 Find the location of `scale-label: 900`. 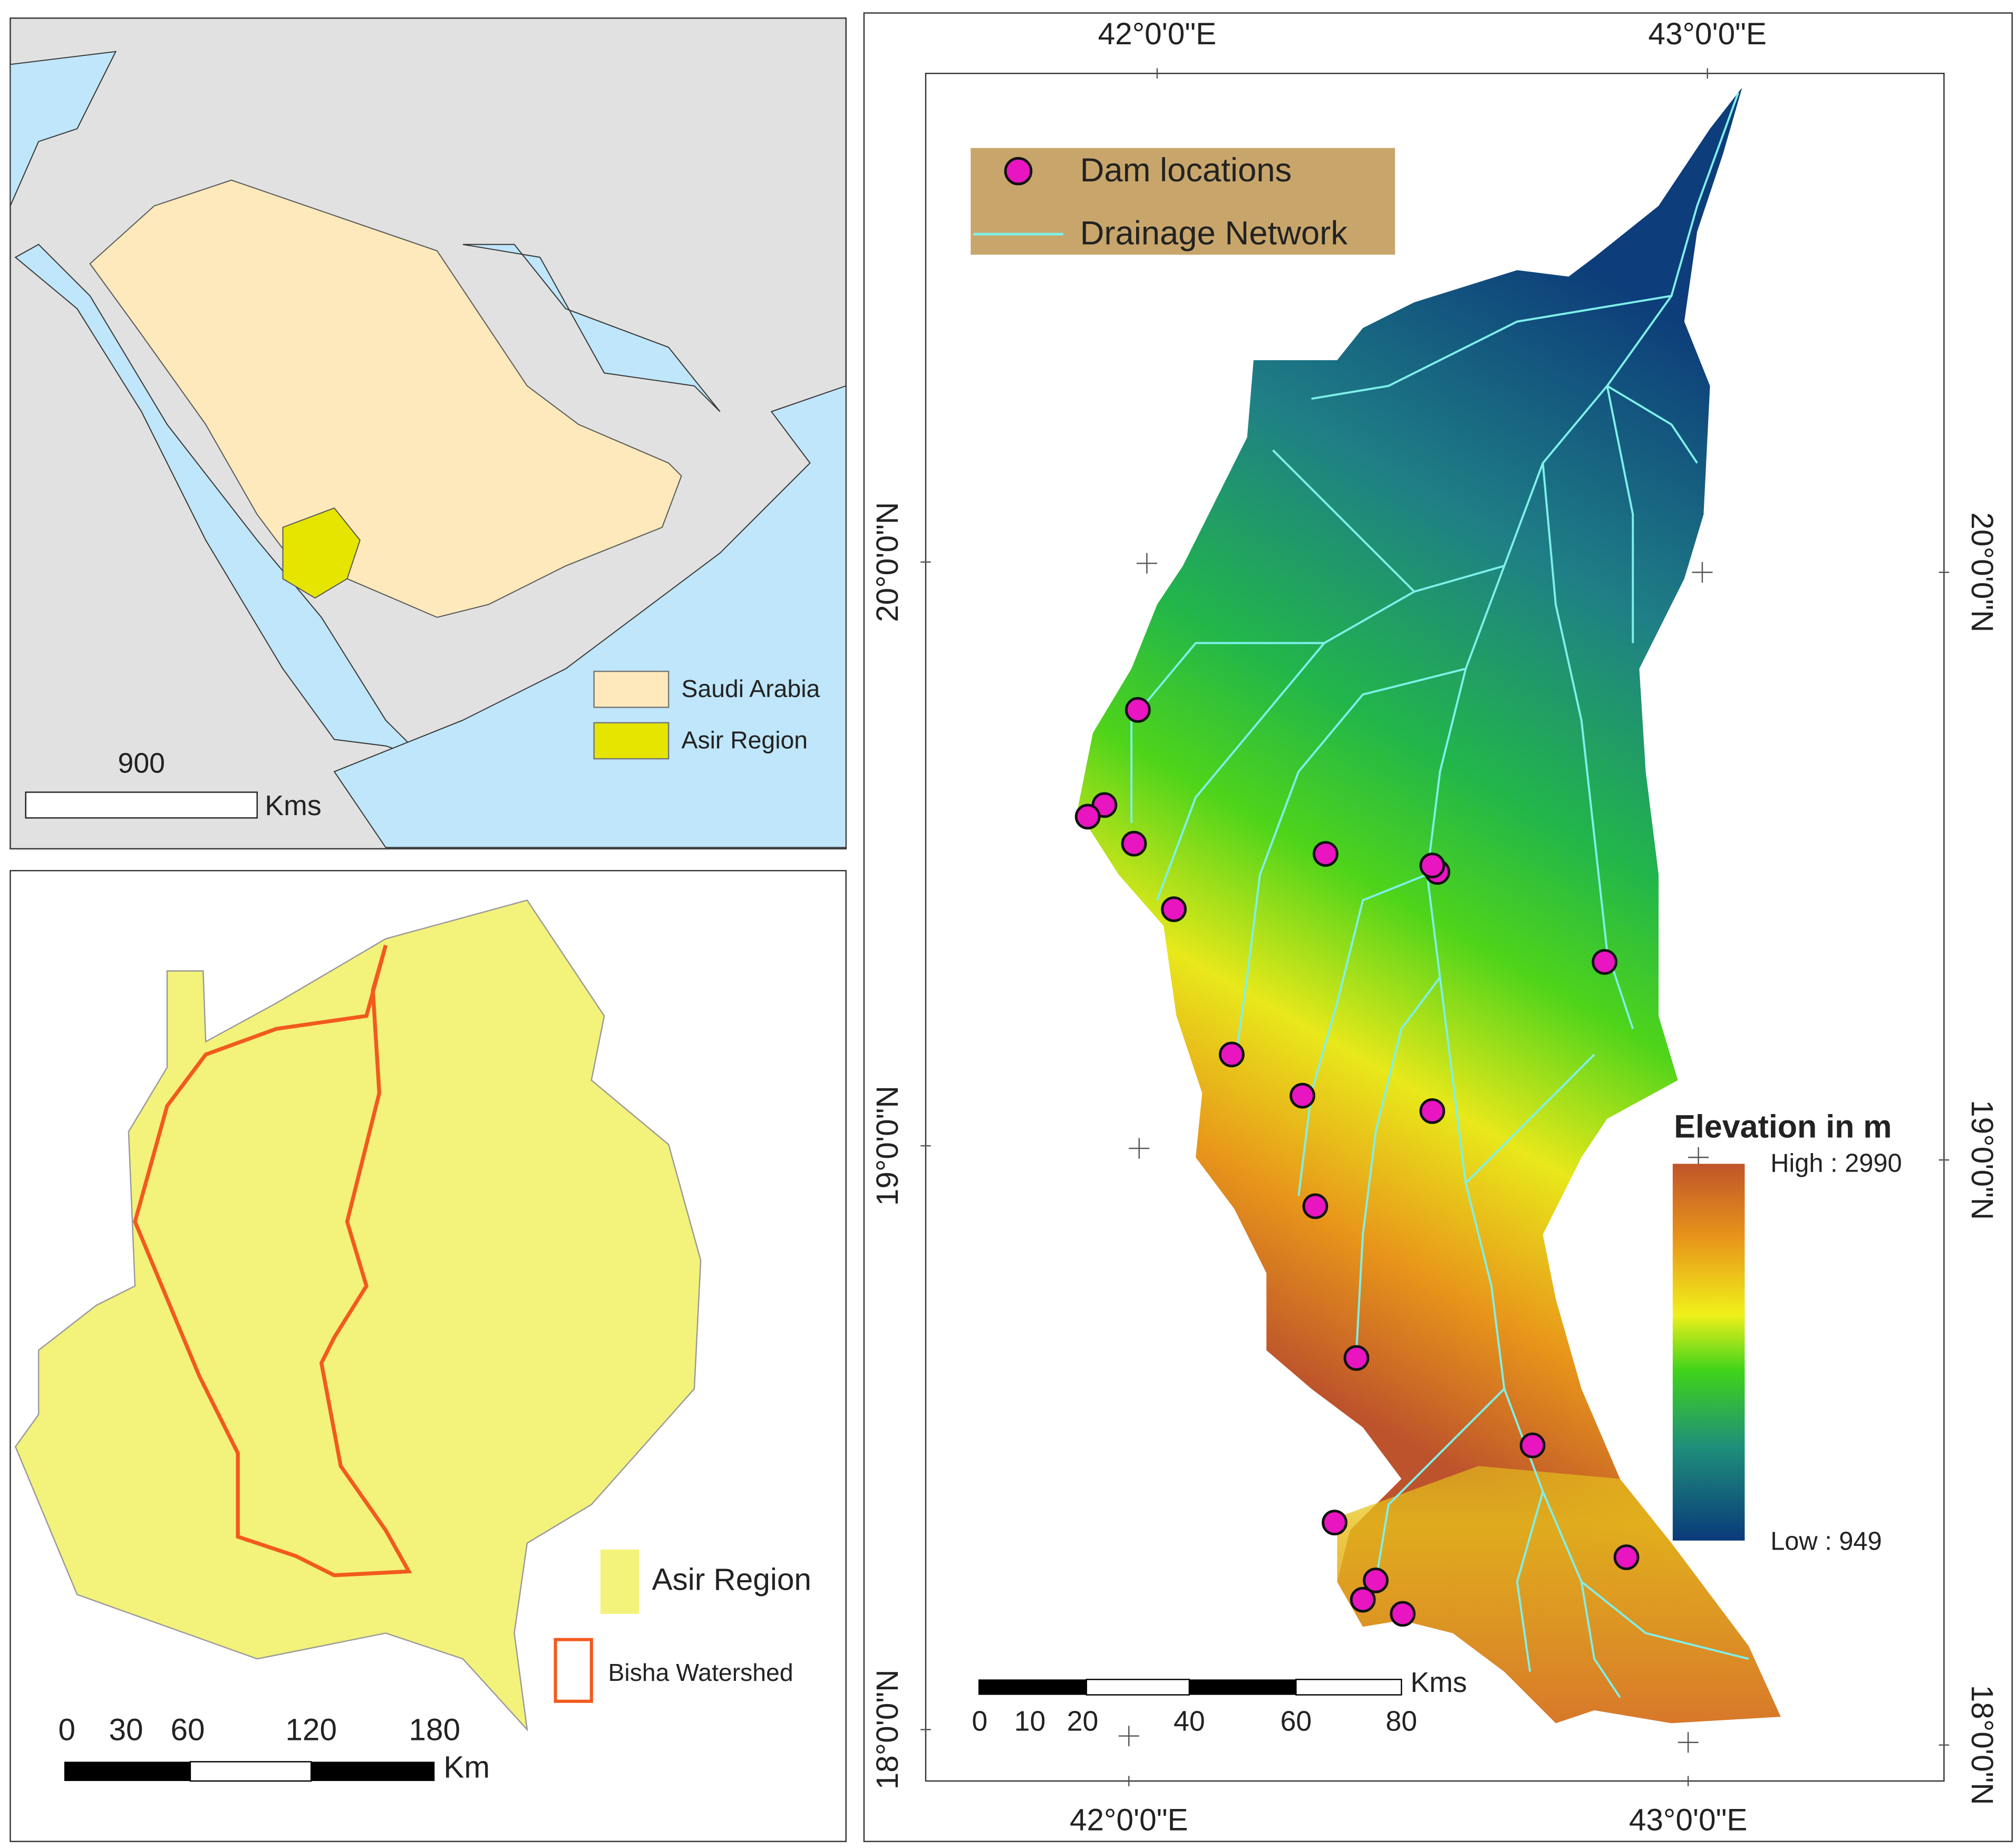

scale-label: 900 is located at coordinates (142, 763).